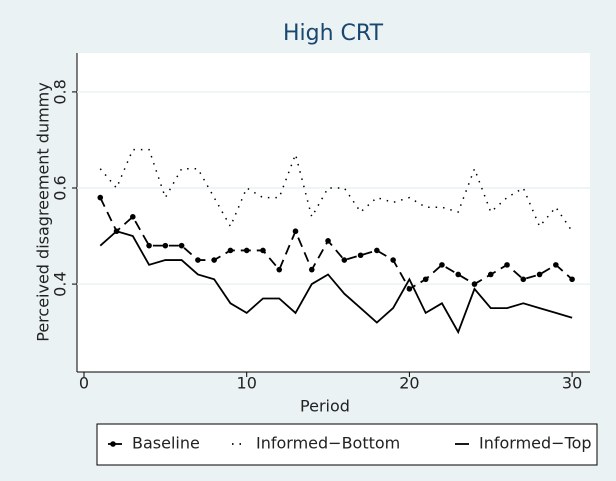 This screenshot has width=616, height=481. What do you see at coordinates (60, 187) in the screenshot?
I see `y-tick-label: 0.6` at bounding box center [60, 187].